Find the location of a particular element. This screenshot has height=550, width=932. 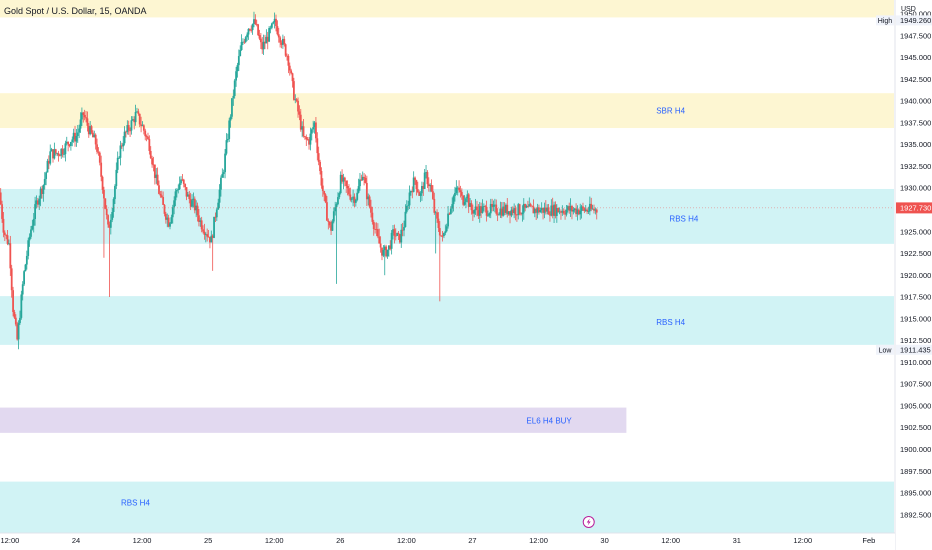

time-tick-label: Feb is located at coordinates (868, 540).